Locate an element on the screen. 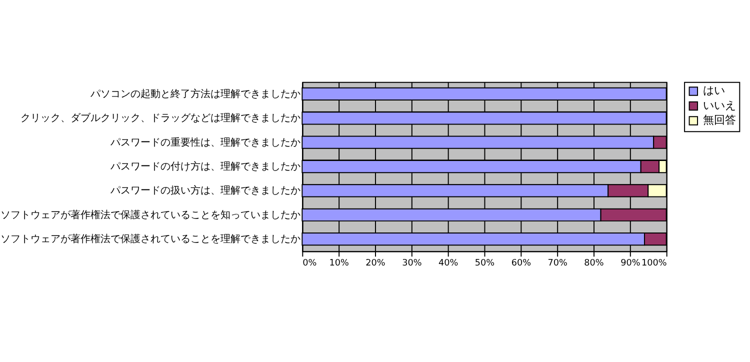 This screenshot has width=750, height=362. x-tick-label: 0% is located at coordinates (309, 263).